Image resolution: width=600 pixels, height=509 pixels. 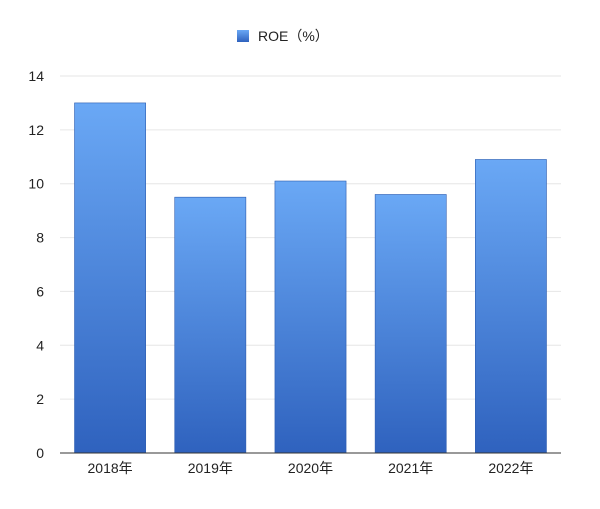 I want to click on bar-2020年, so click(x=310, y=317).